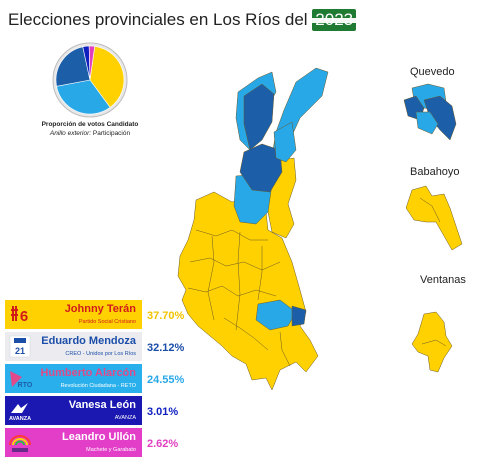  Describe the element at coordinates (111, 450) in the screenshot. I see `candidate-party: Machete y Garabato` at that location.